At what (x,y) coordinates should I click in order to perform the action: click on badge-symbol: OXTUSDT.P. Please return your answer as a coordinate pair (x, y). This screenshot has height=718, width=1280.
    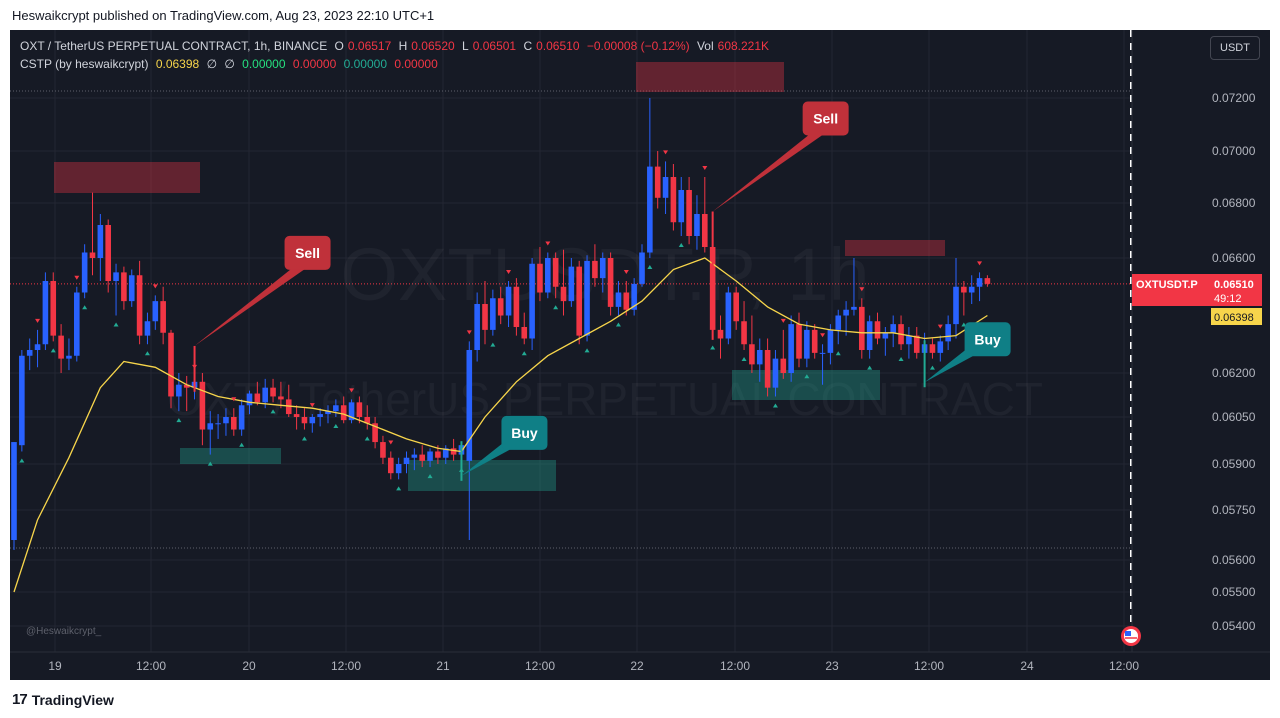
    Looking at the image, I should click on (1167, 285).